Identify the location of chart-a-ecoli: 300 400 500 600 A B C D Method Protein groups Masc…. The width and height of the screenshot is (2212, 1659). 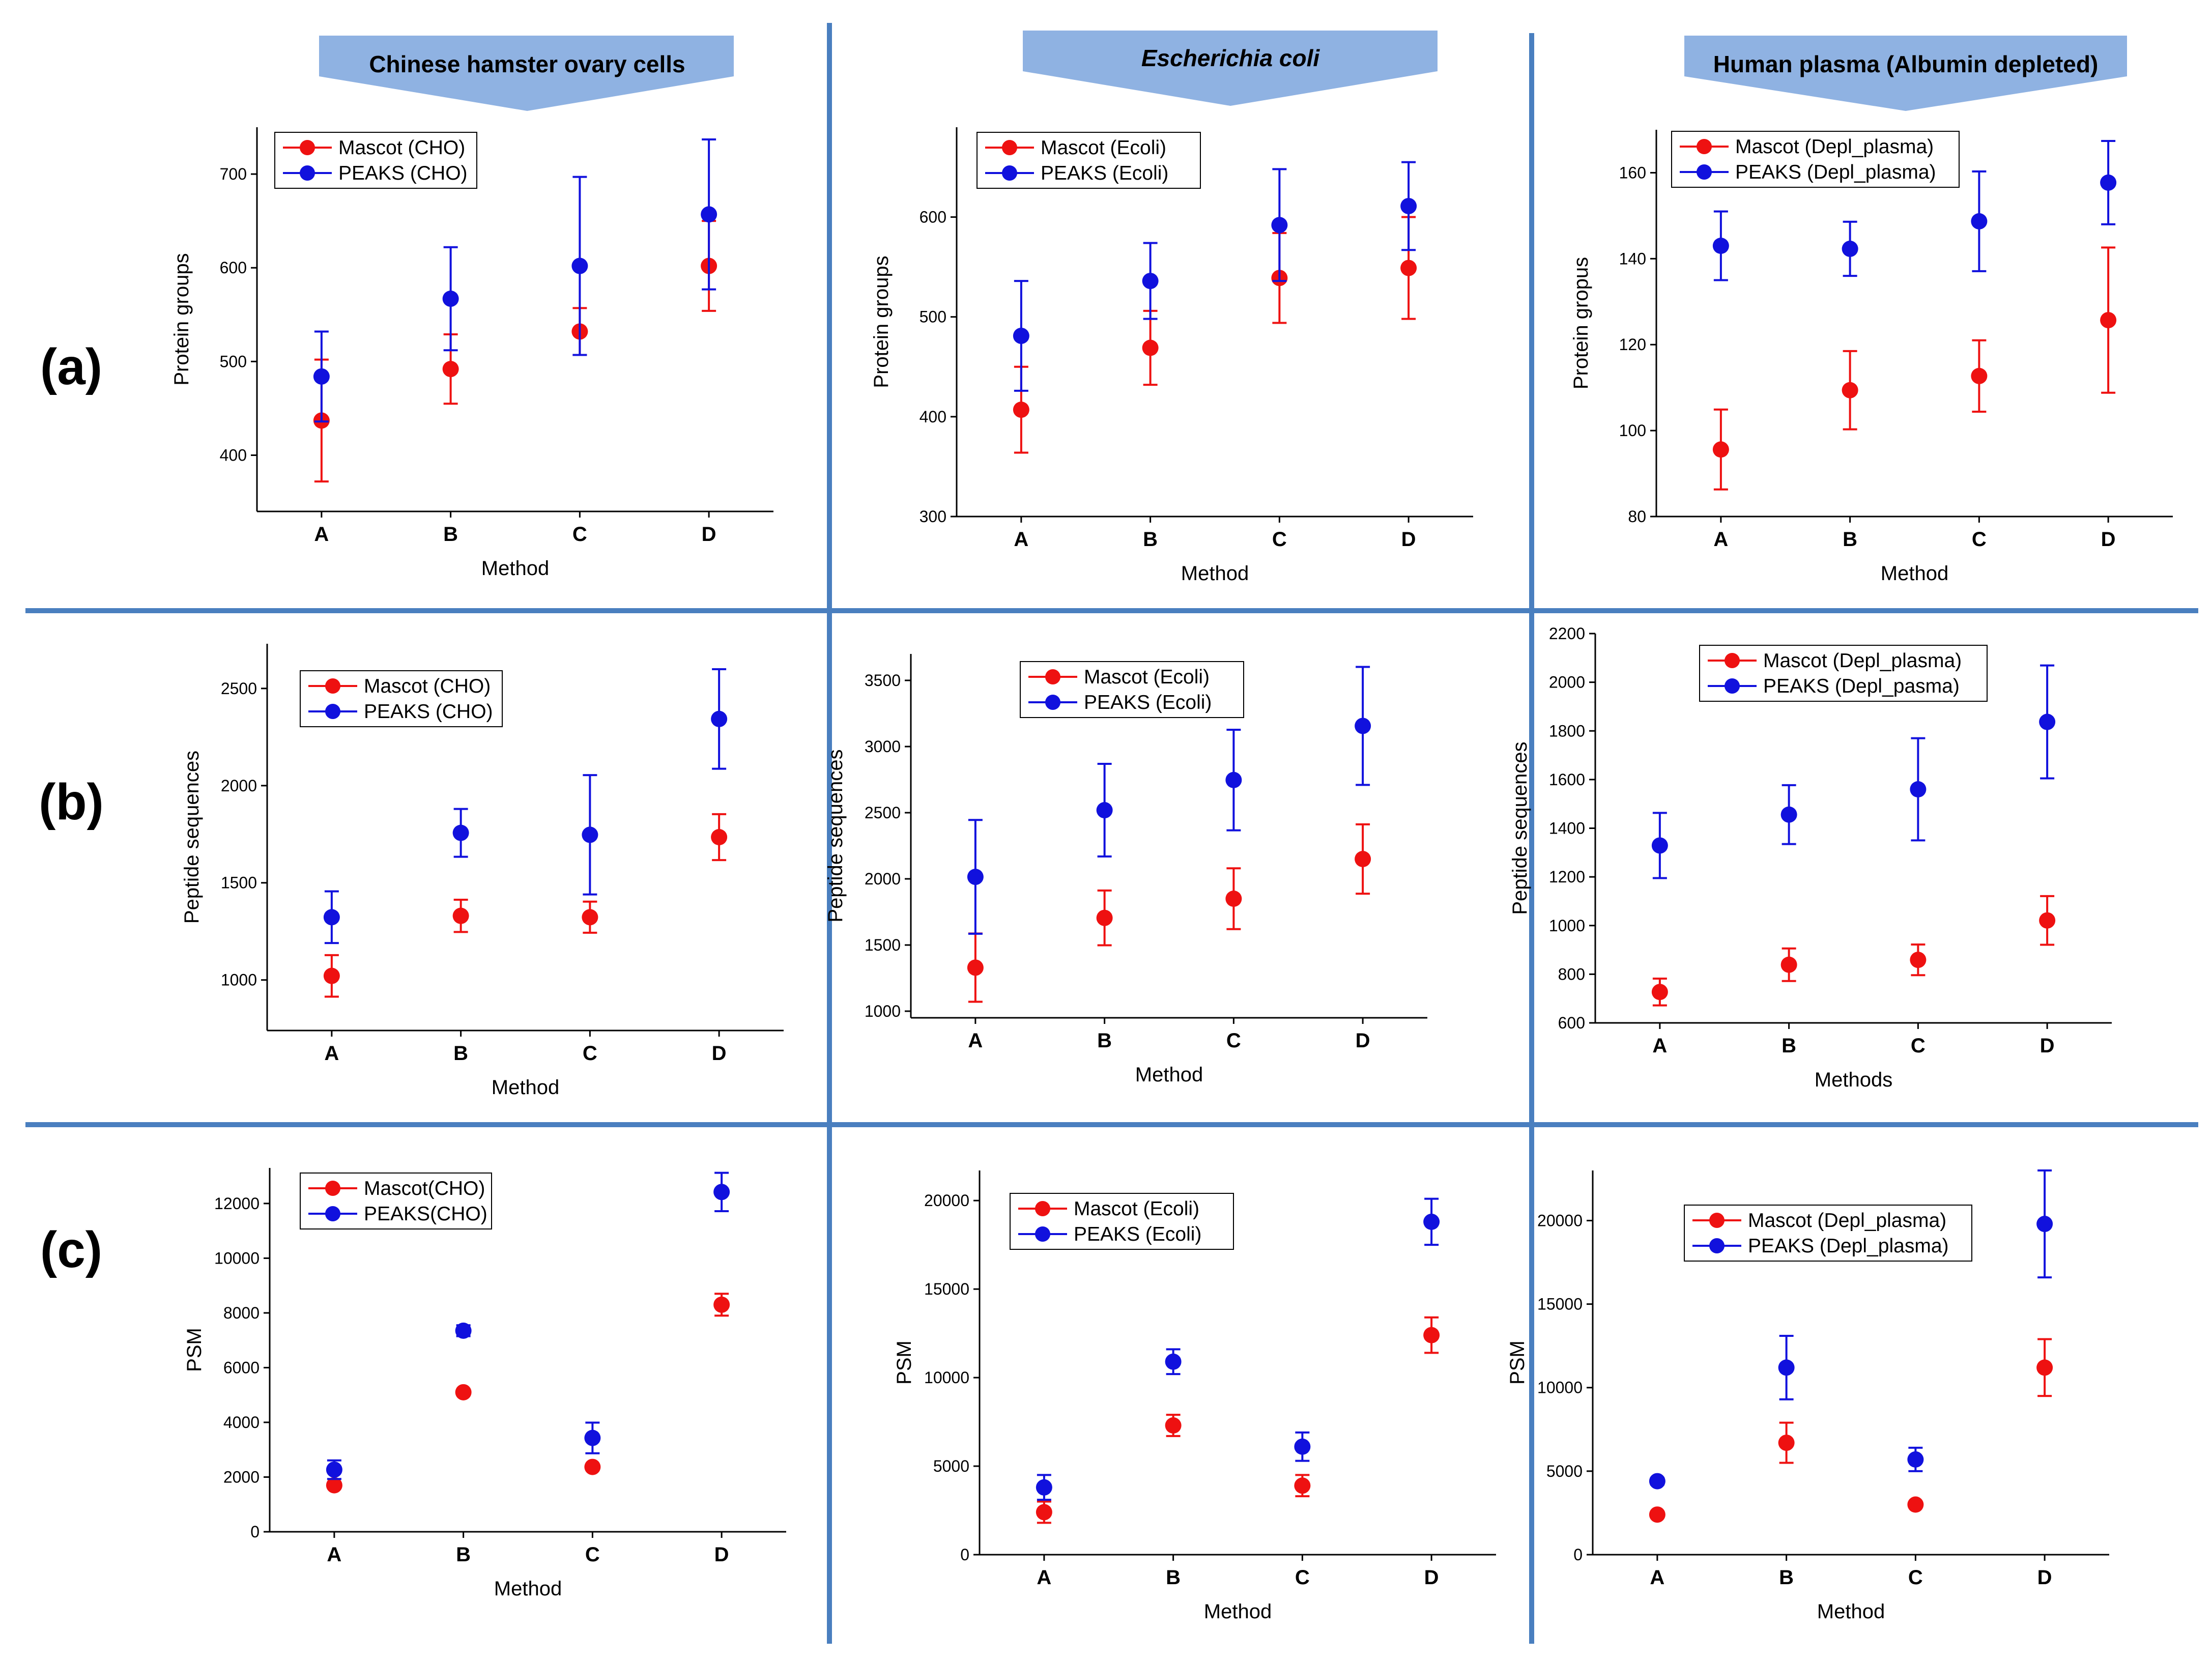
(1171, 356).